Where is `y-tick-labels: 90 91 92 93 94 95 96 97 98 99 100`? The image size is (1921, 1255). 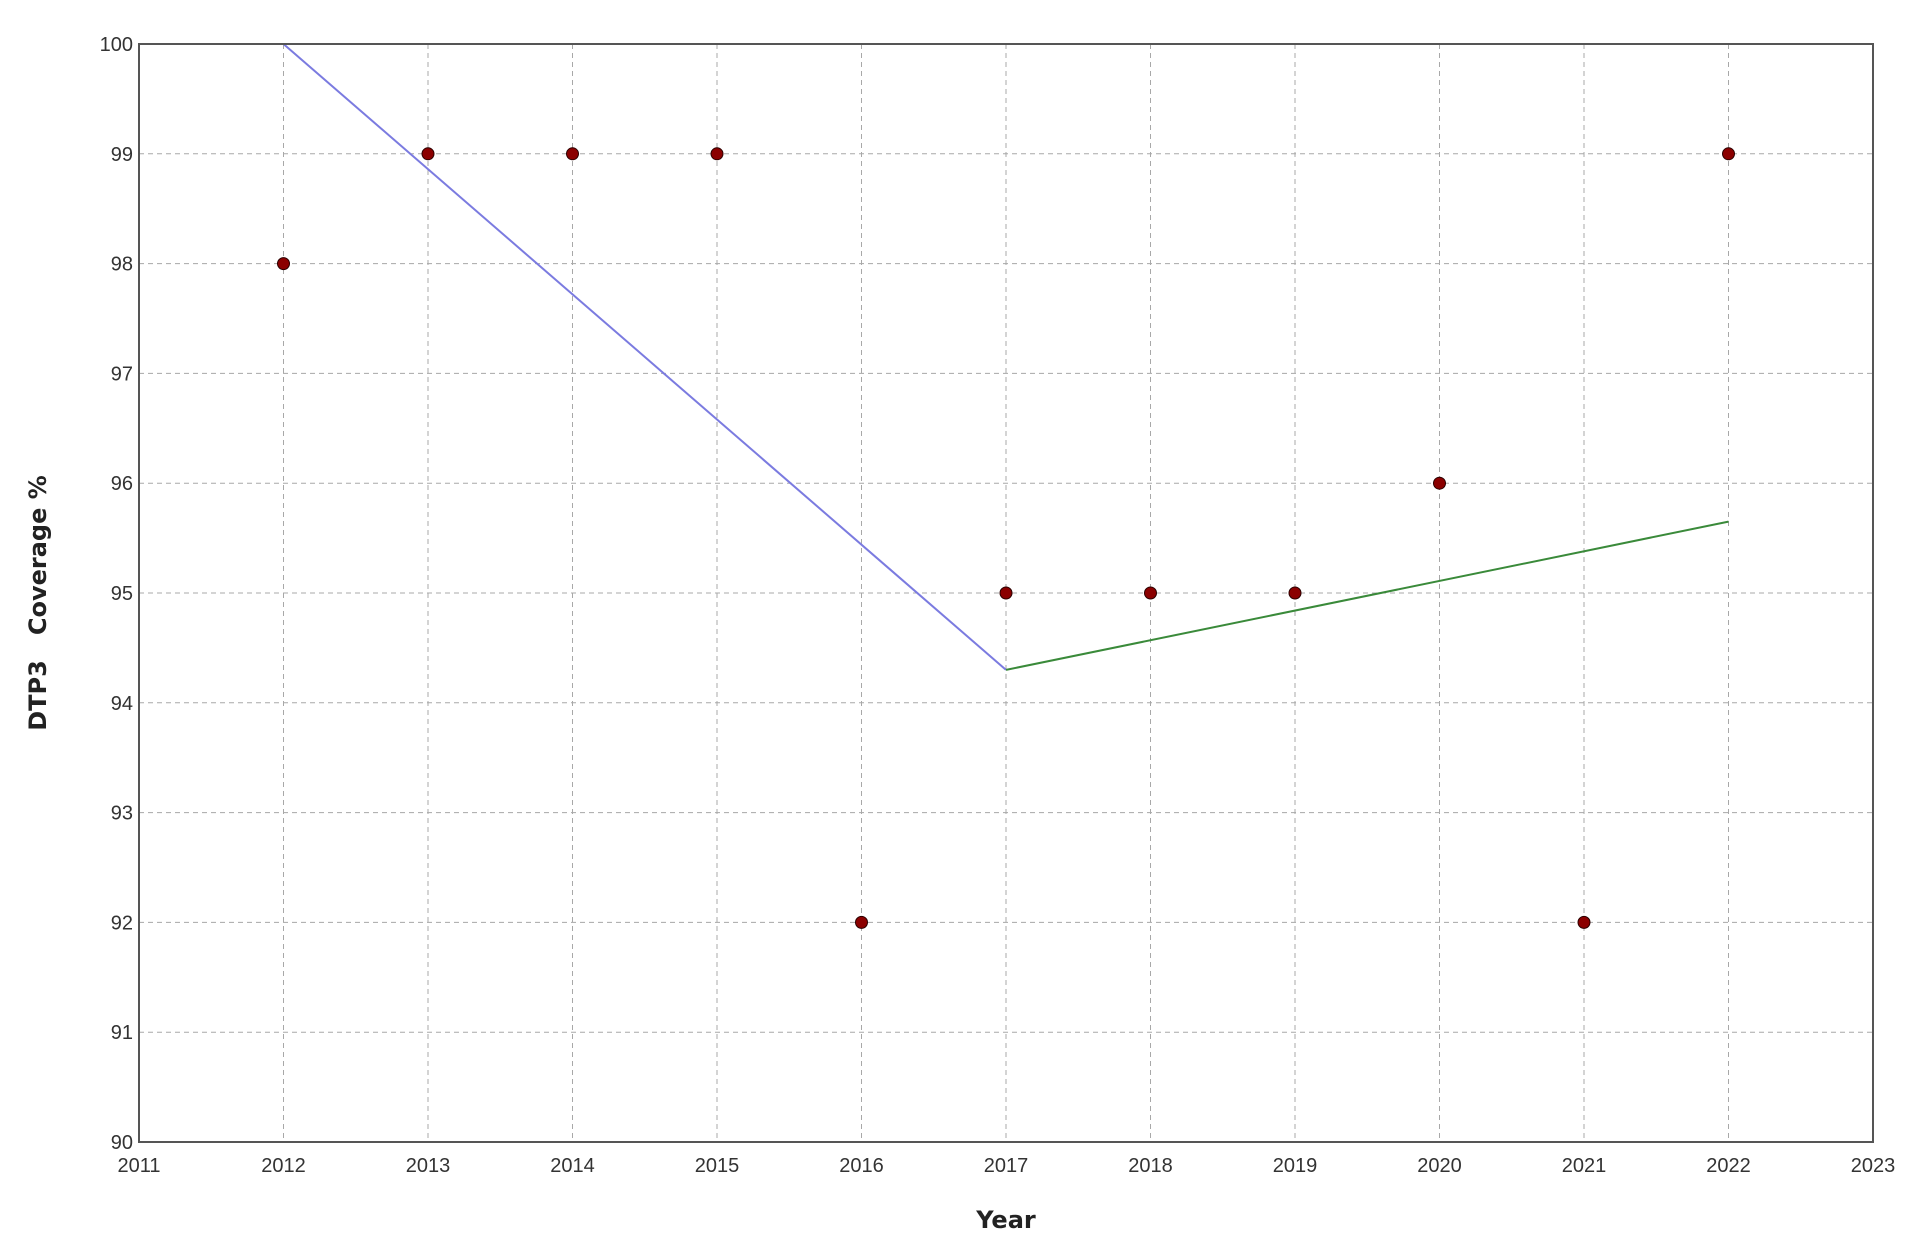
y-tick-labels: 90 91 92 93 94 95 96 97 98 99 100 is located at coordinates (116, 594).